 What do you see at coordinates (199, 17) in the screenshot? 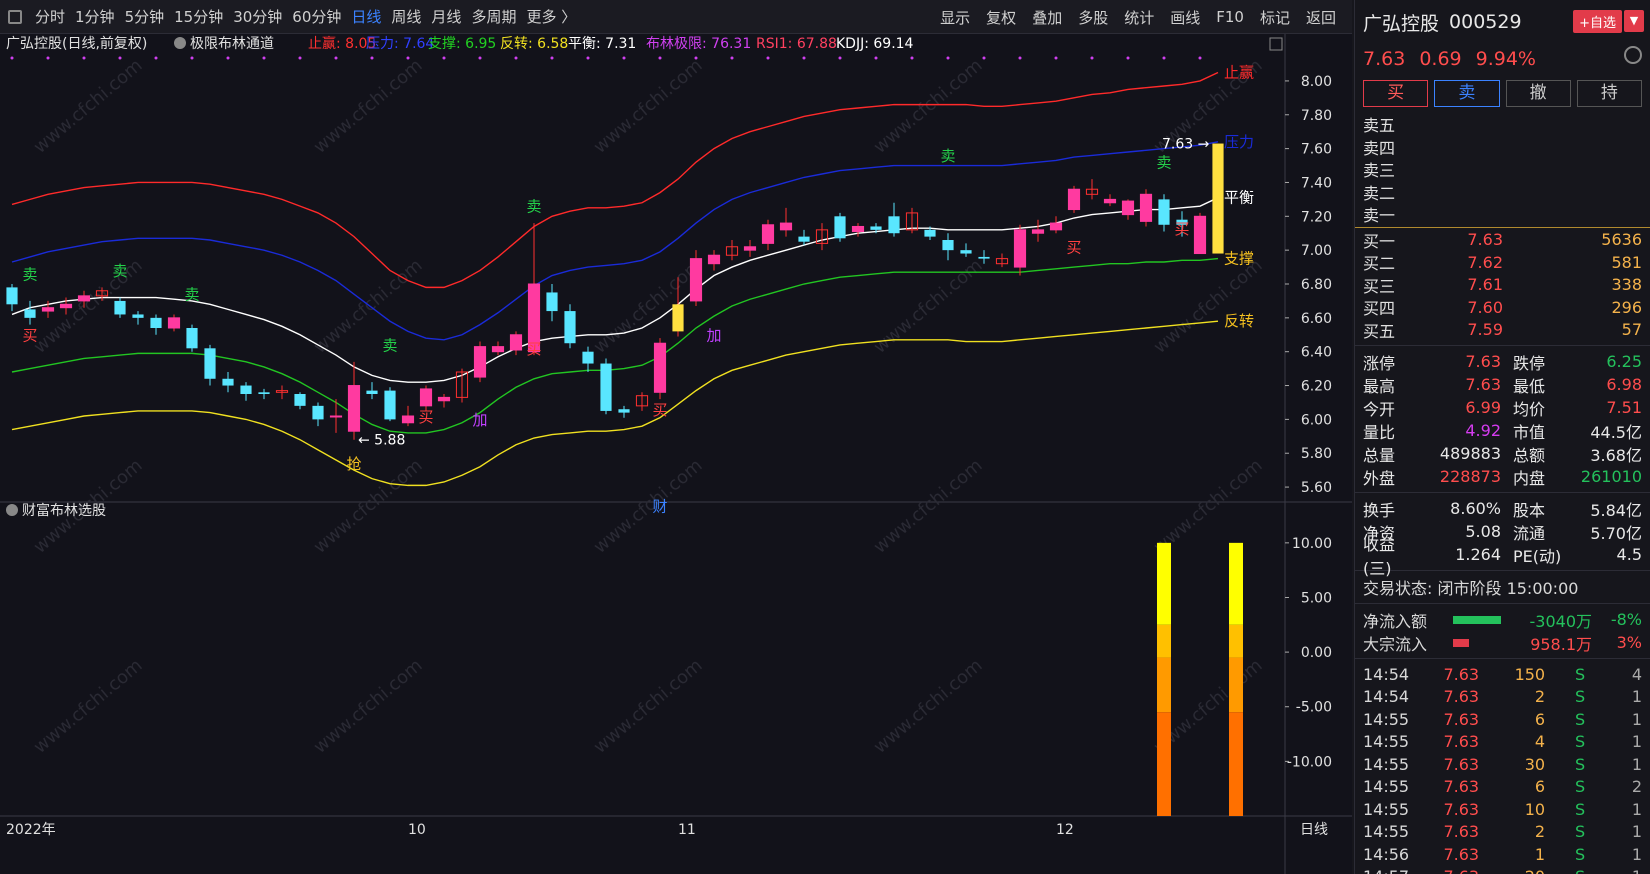
I see `period-tab: 15分钟` at bounding box center [199, 17].